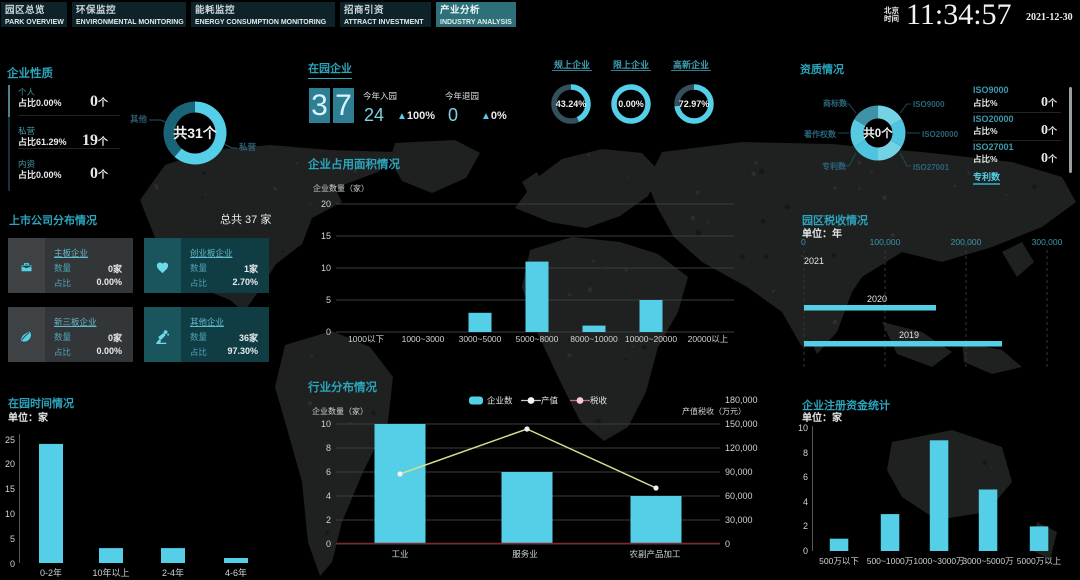  I want to click on svg-text: 30,000, so click(739, 520).